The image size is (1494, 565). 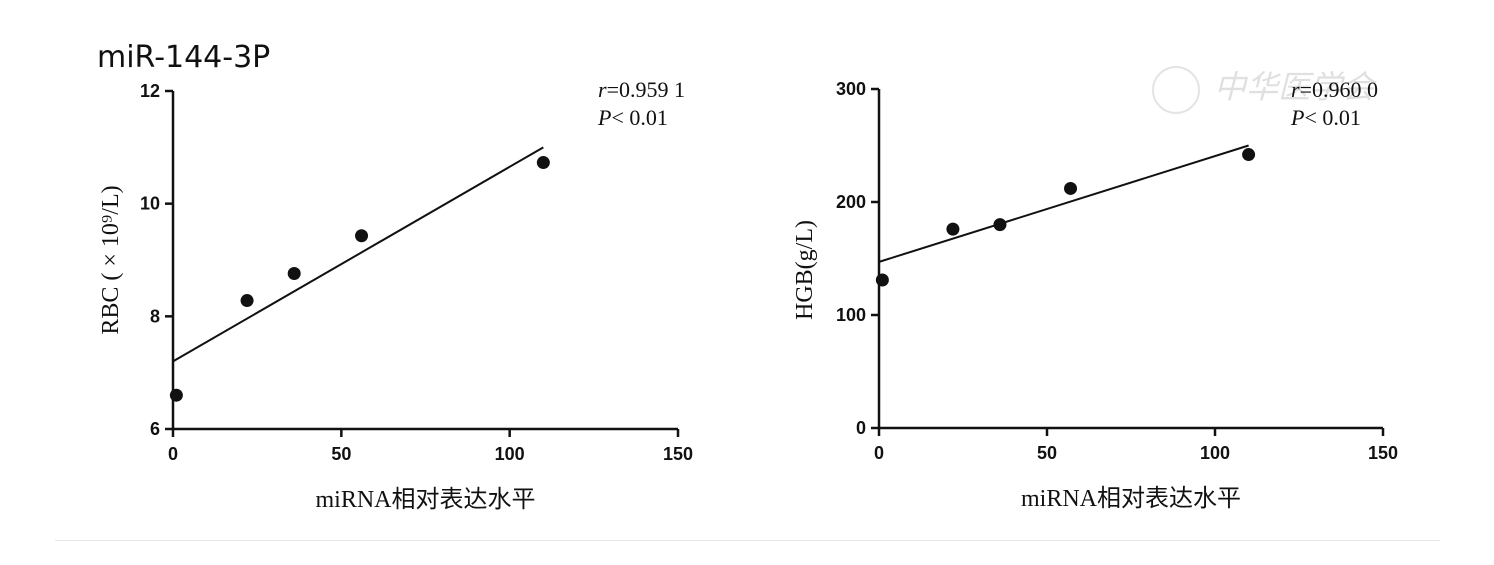 What do you see at coordinates (641, 104) in the screenshot?
I see `chart1-stats: r=0.959 1 P< 0.01` at bounding box center [641, 104].